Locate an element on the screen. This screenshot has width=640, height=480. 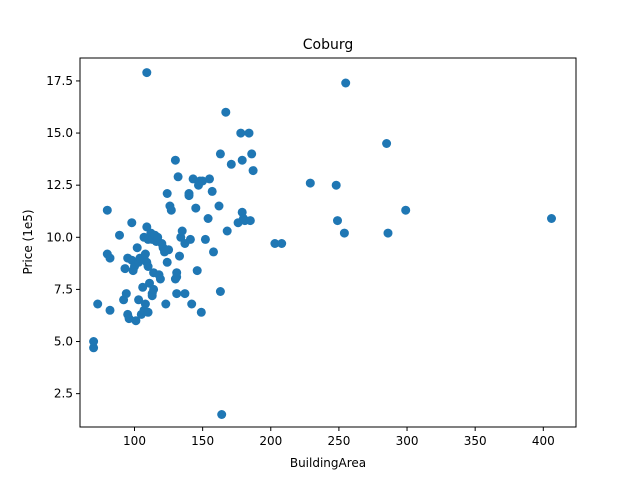
x-tick-label: 350 is located at coordinates (475, 441).